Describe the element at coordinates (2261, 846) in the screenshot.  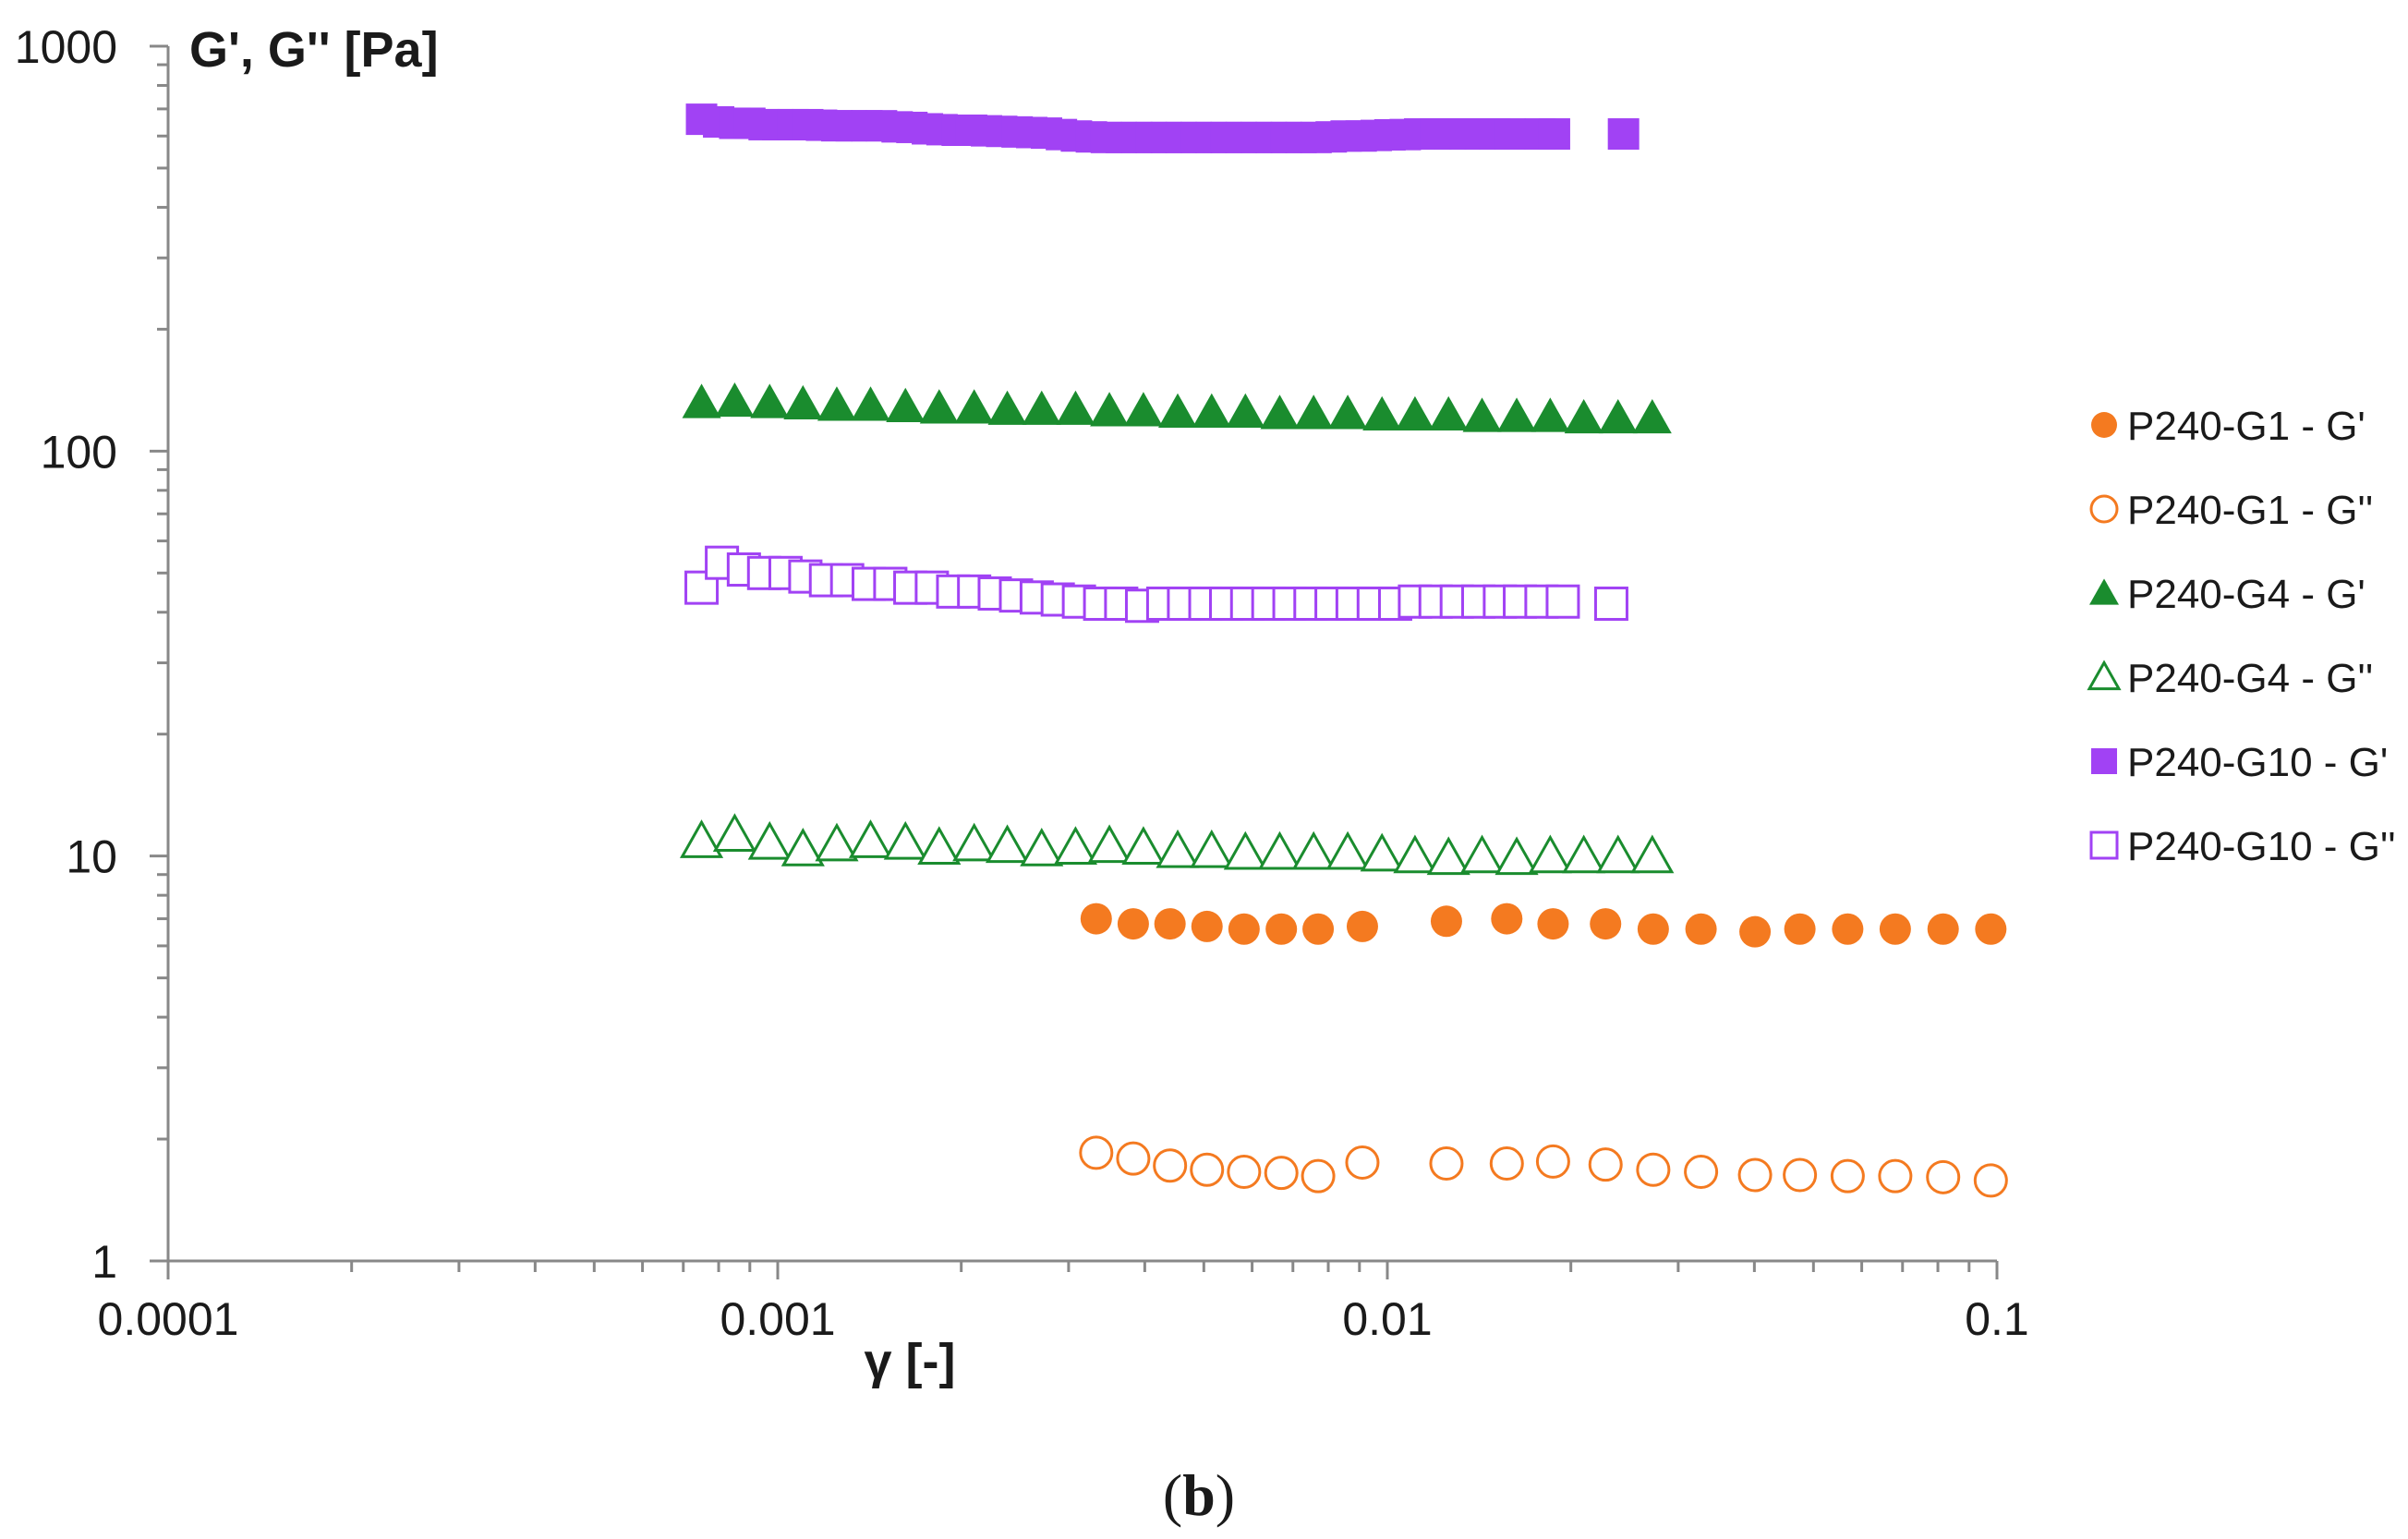
I see `legend-label: P240-G10 - G''` at that location.